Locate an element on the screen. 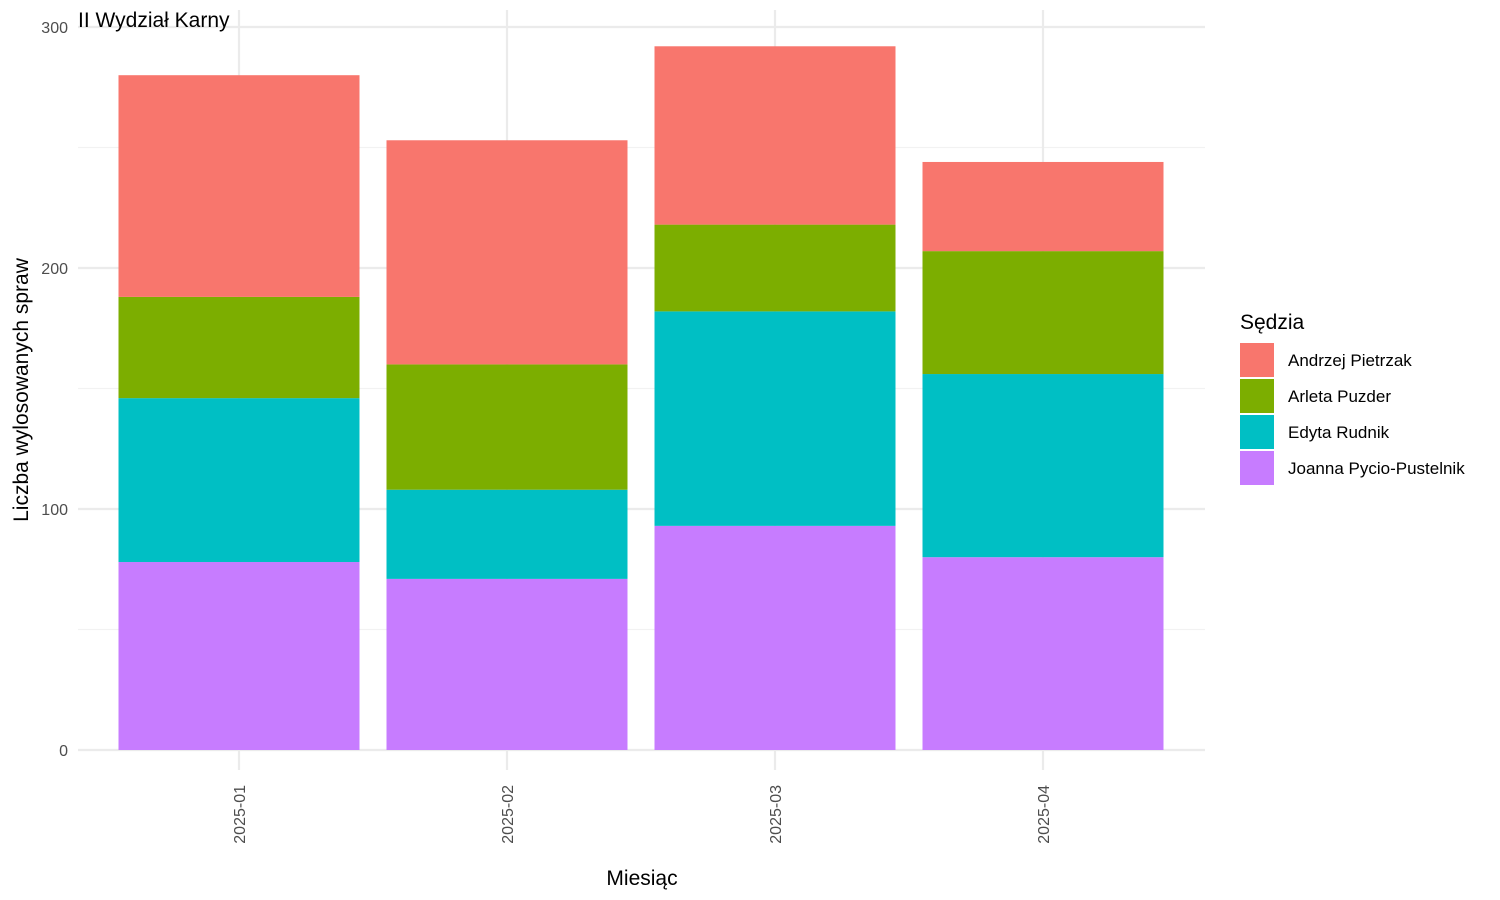  legend-label: Joanna Pycio-Pustelnik is located at coordinates (1376, 468).